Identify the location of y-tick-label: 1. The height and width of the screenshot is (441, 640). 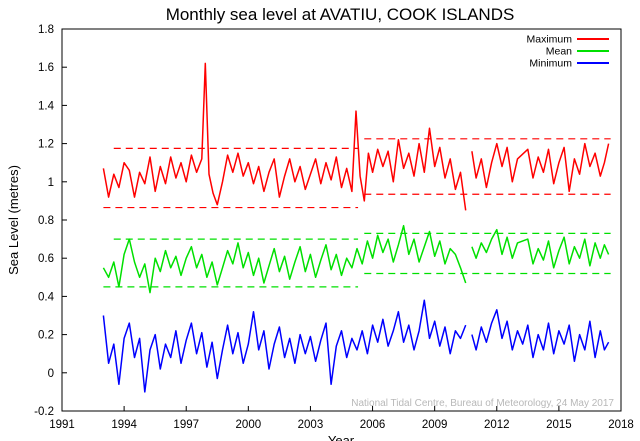
(51, 183).